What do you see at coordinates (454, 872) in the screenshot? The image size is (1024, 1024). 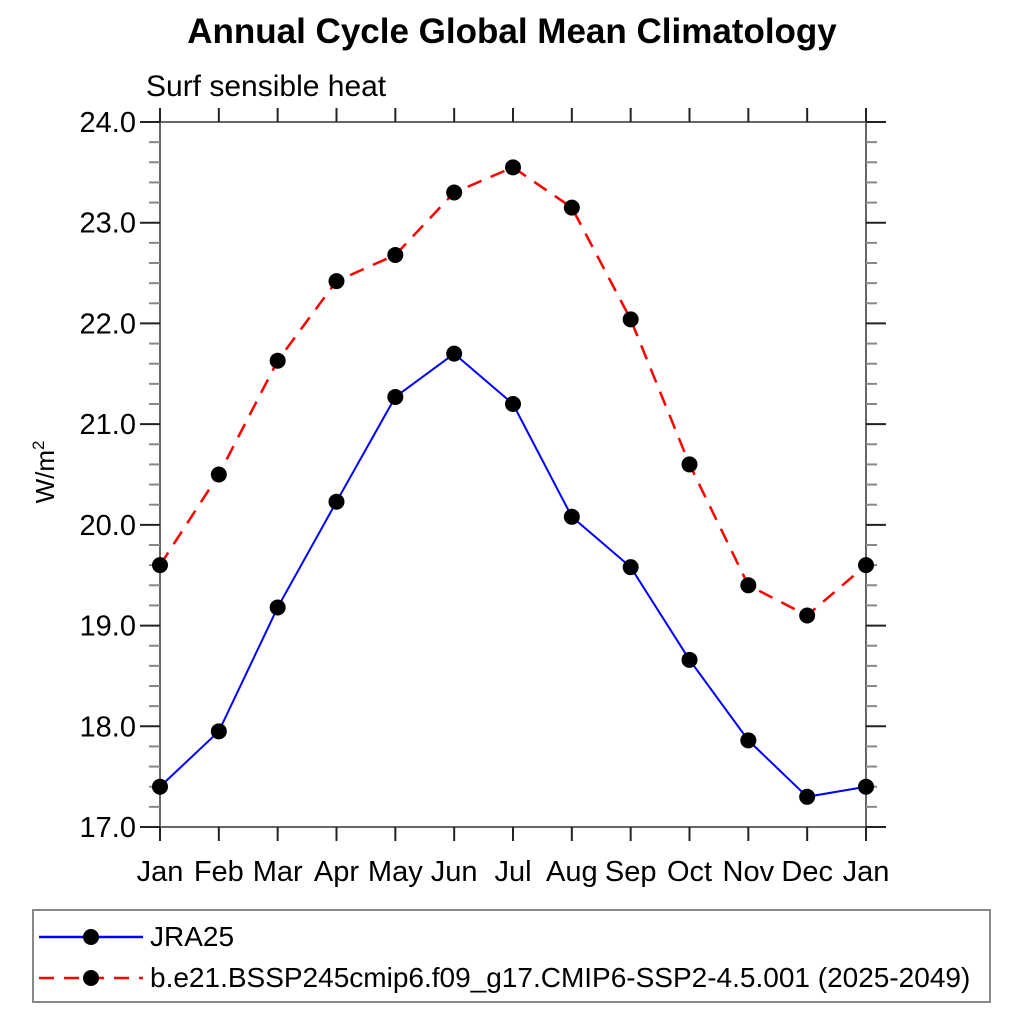 I see `x-tick-label: Jun` at bounding box center [454, 872].